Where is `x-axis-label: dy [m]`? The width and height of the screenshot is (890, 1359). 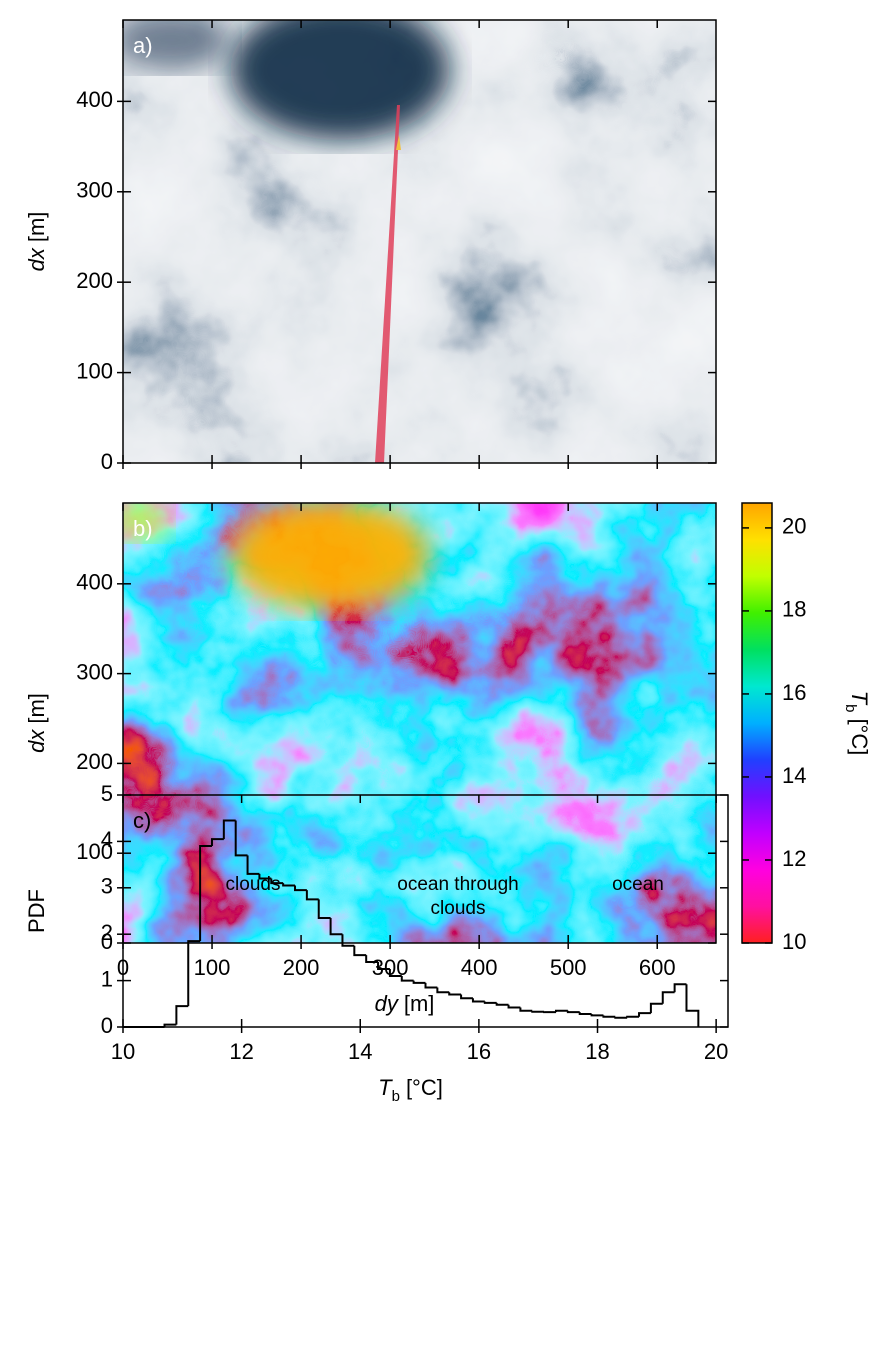 x-axis-label: dy [m] is located at coordinates (405, 1003).